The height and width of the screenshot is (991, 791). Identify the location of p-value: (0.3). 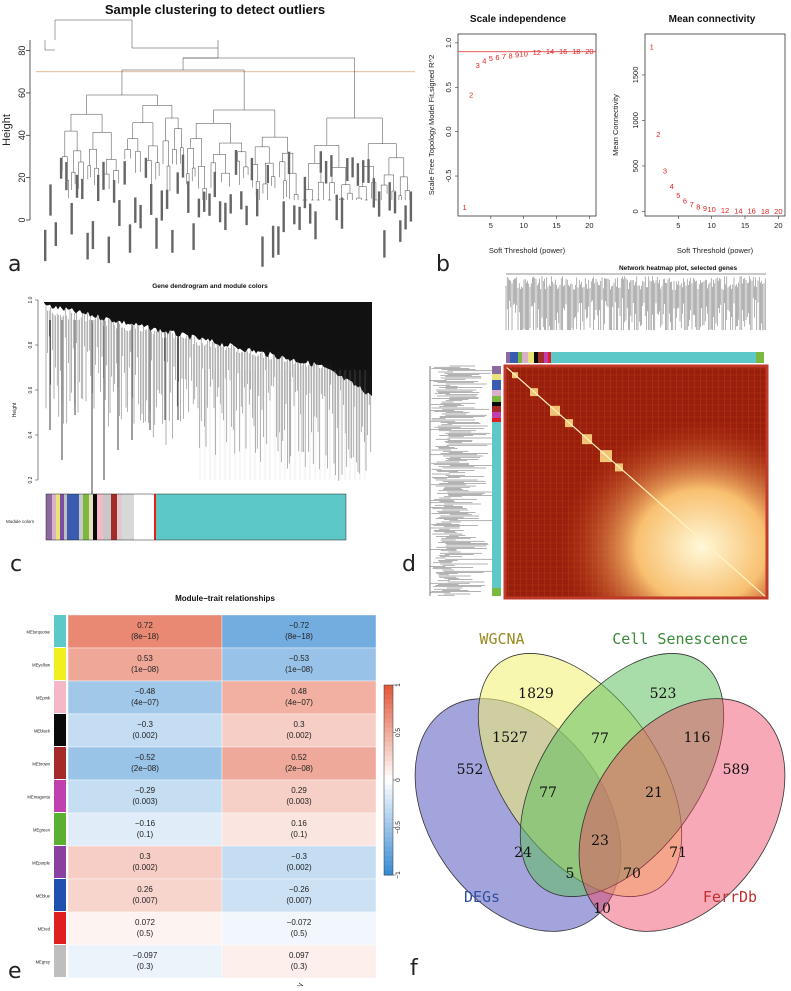
(145, 966).